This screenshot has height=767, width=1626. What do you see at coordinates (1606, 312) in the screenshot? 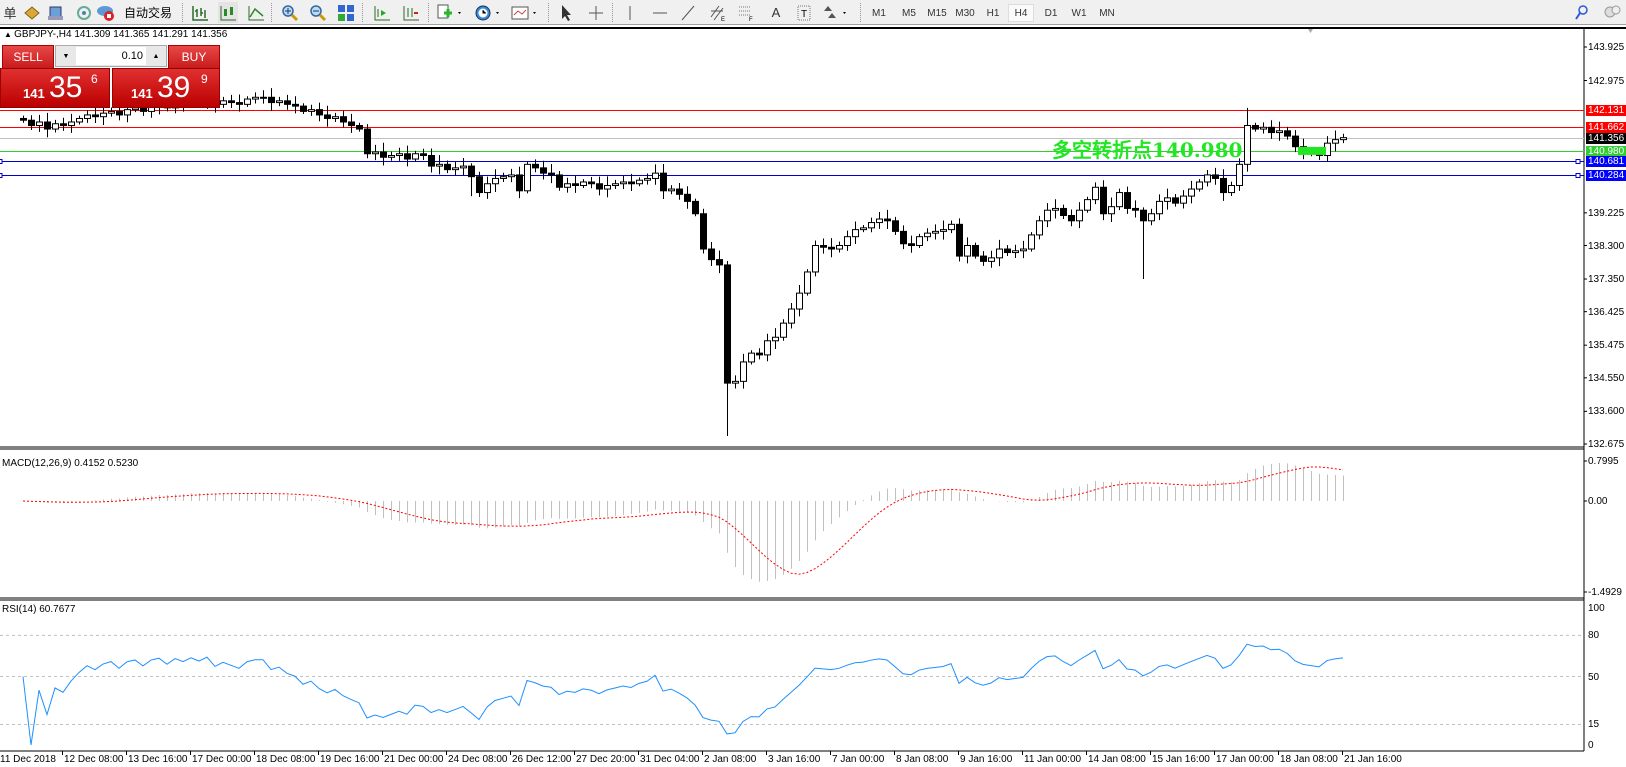
I see `price-tick-label: 136.425` at bounding box center [1606, 312].